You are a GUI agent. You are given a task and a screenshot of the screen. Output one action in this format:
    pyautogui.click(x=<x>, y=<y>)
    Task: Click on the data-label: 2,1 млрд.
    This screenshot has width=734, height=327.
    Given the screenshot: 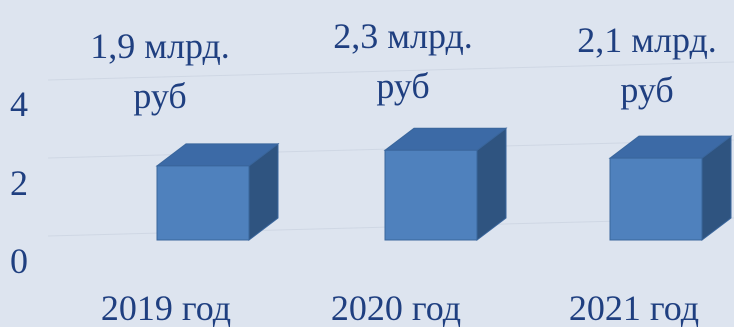 What is the action you would take?
    pyautogui.click(x=647, y=40)
    